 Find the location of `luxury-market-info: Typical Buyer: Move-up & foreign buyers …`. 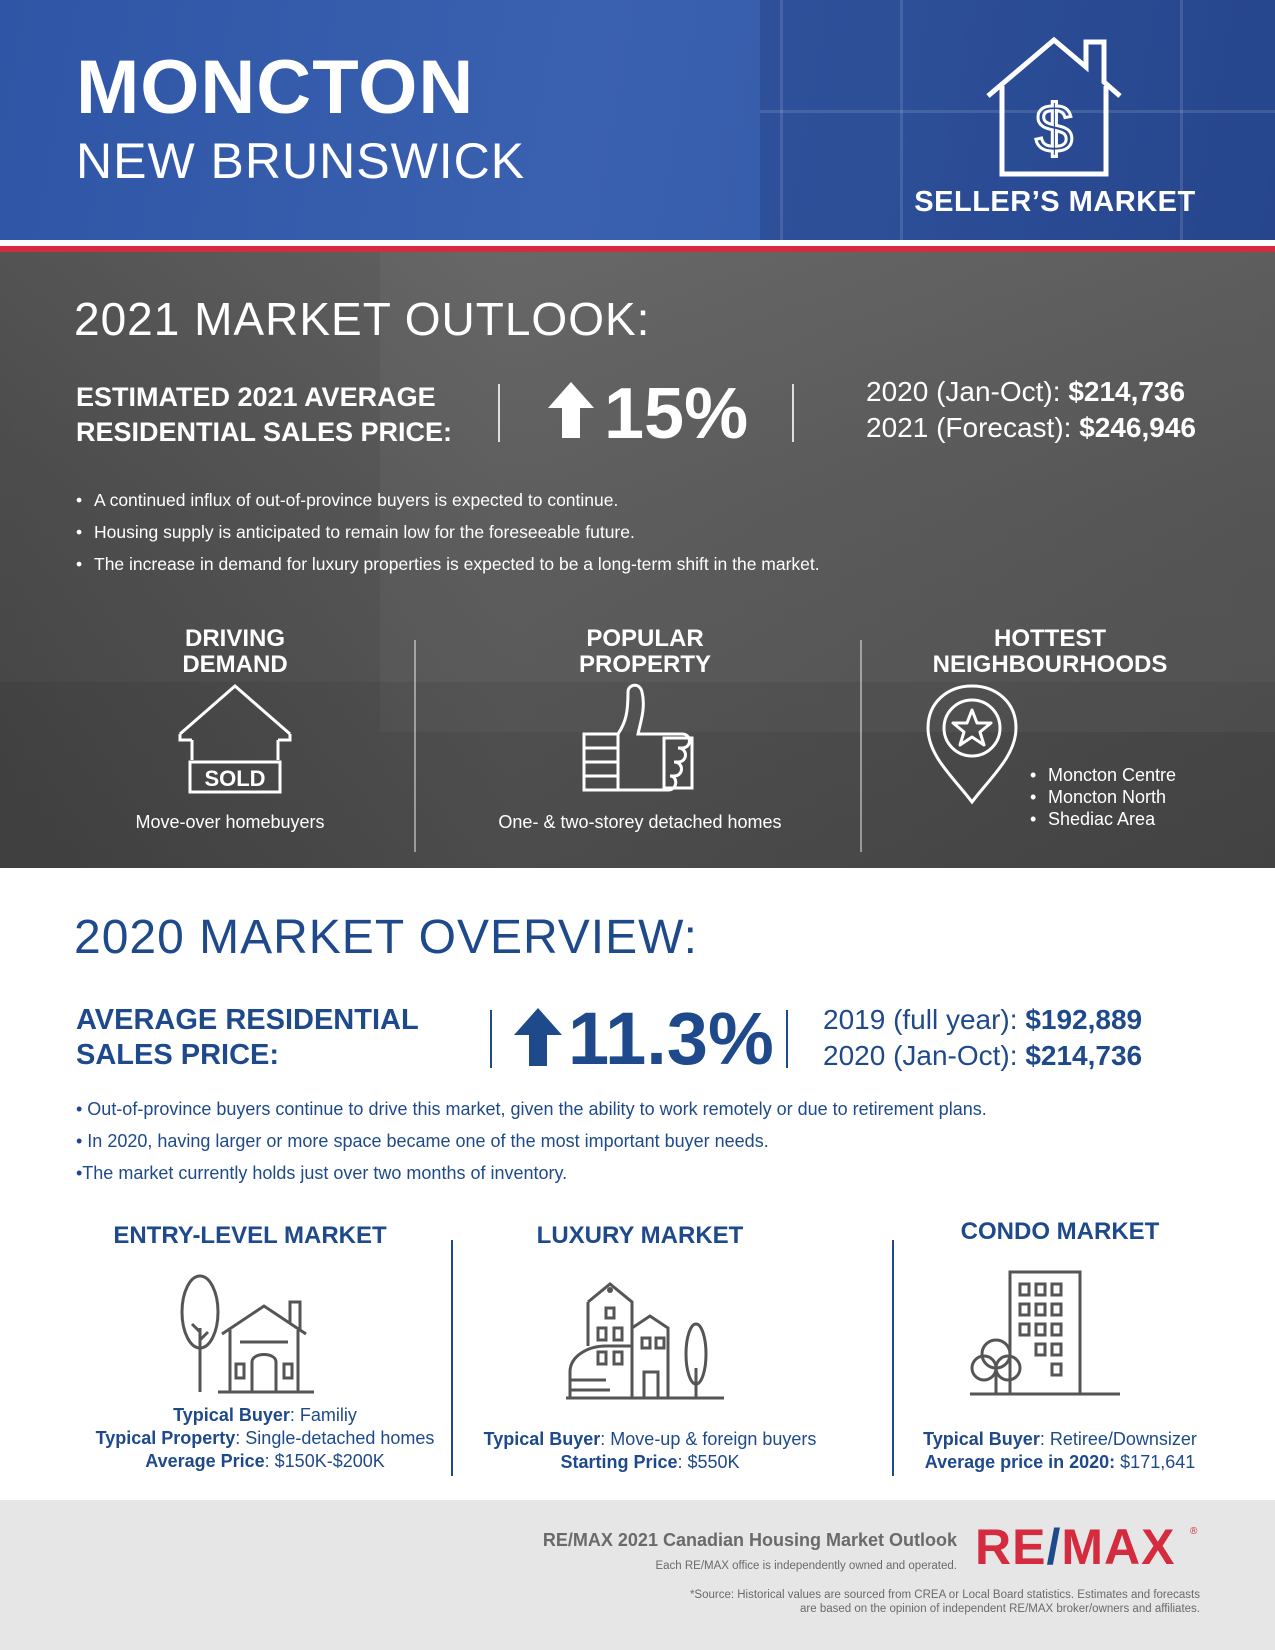

luxury-market-info: Typical Buyer: Move-up & foreign buyers … is located at coordinates (650, 1451).